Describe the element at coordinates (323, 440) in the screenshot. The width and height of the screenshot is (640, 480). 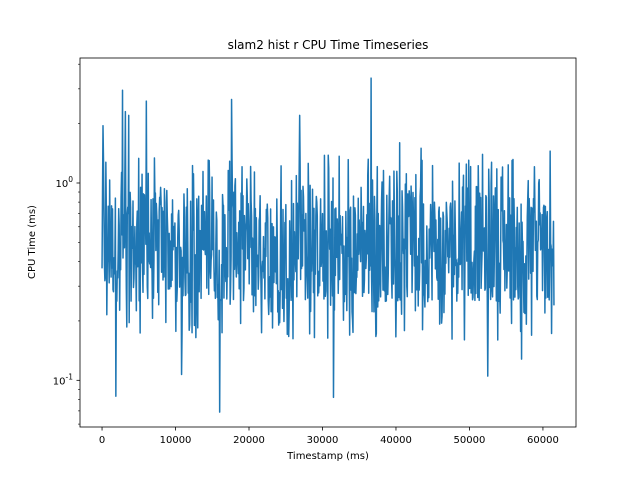
I see `x-tick-label: 30000` at that location.